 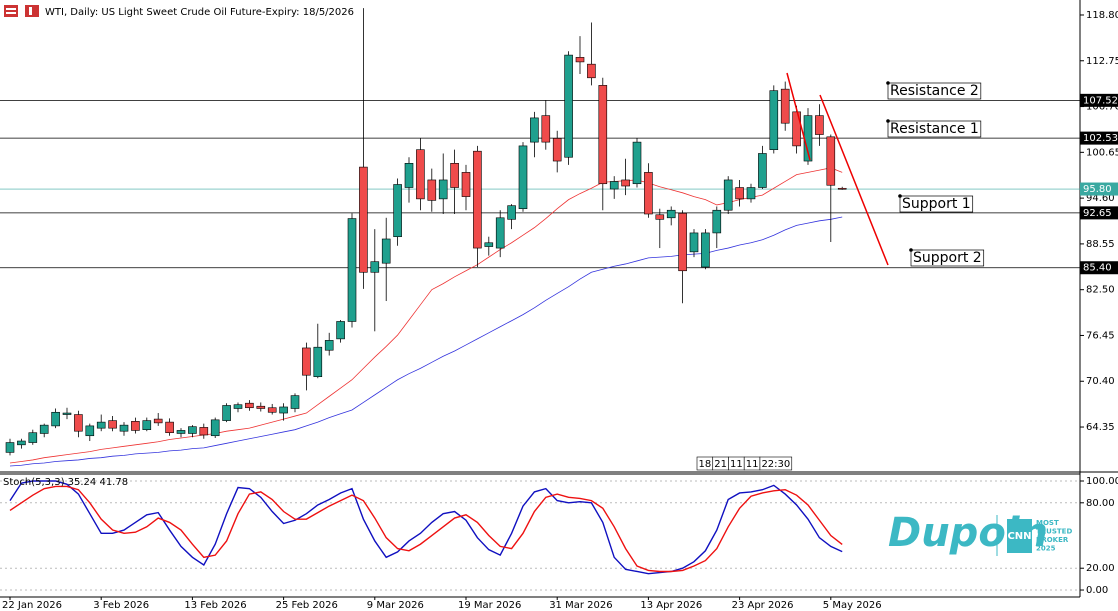 What do you see at coordinates (1100, 427) in the screenshot?
I see `y-tick-label: 64.35` at bounding box center [1100, 427].